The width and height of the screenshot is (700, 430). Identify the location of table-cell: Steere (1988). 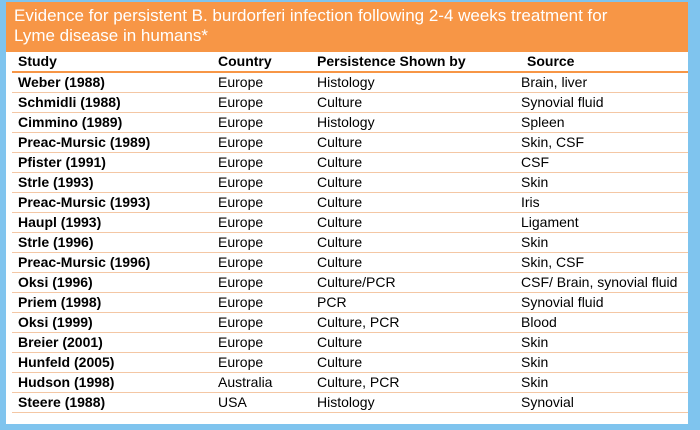
(112, 402).